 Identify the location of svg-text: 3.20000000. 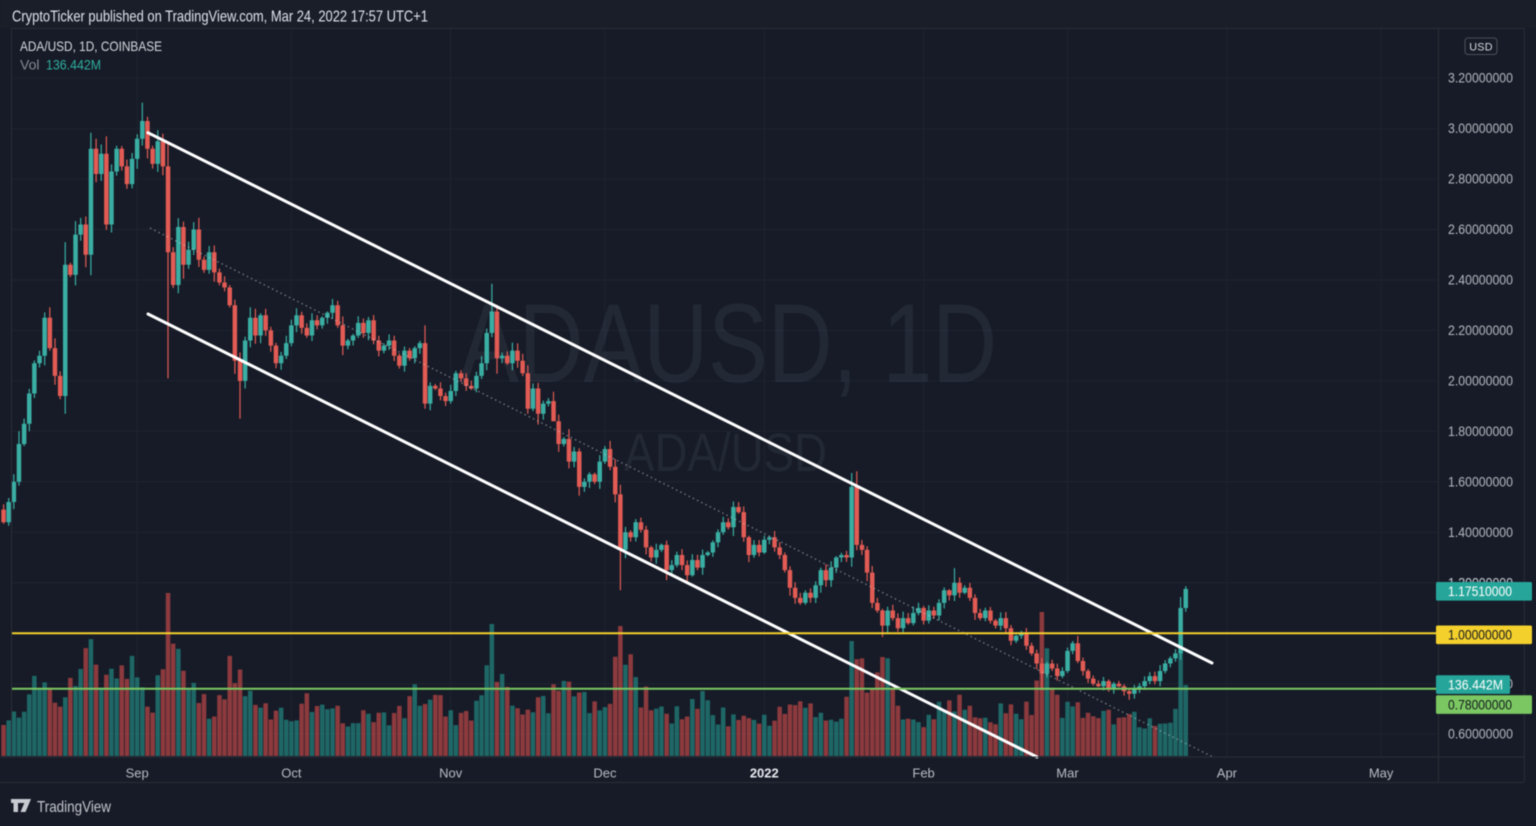
(1480, 78).